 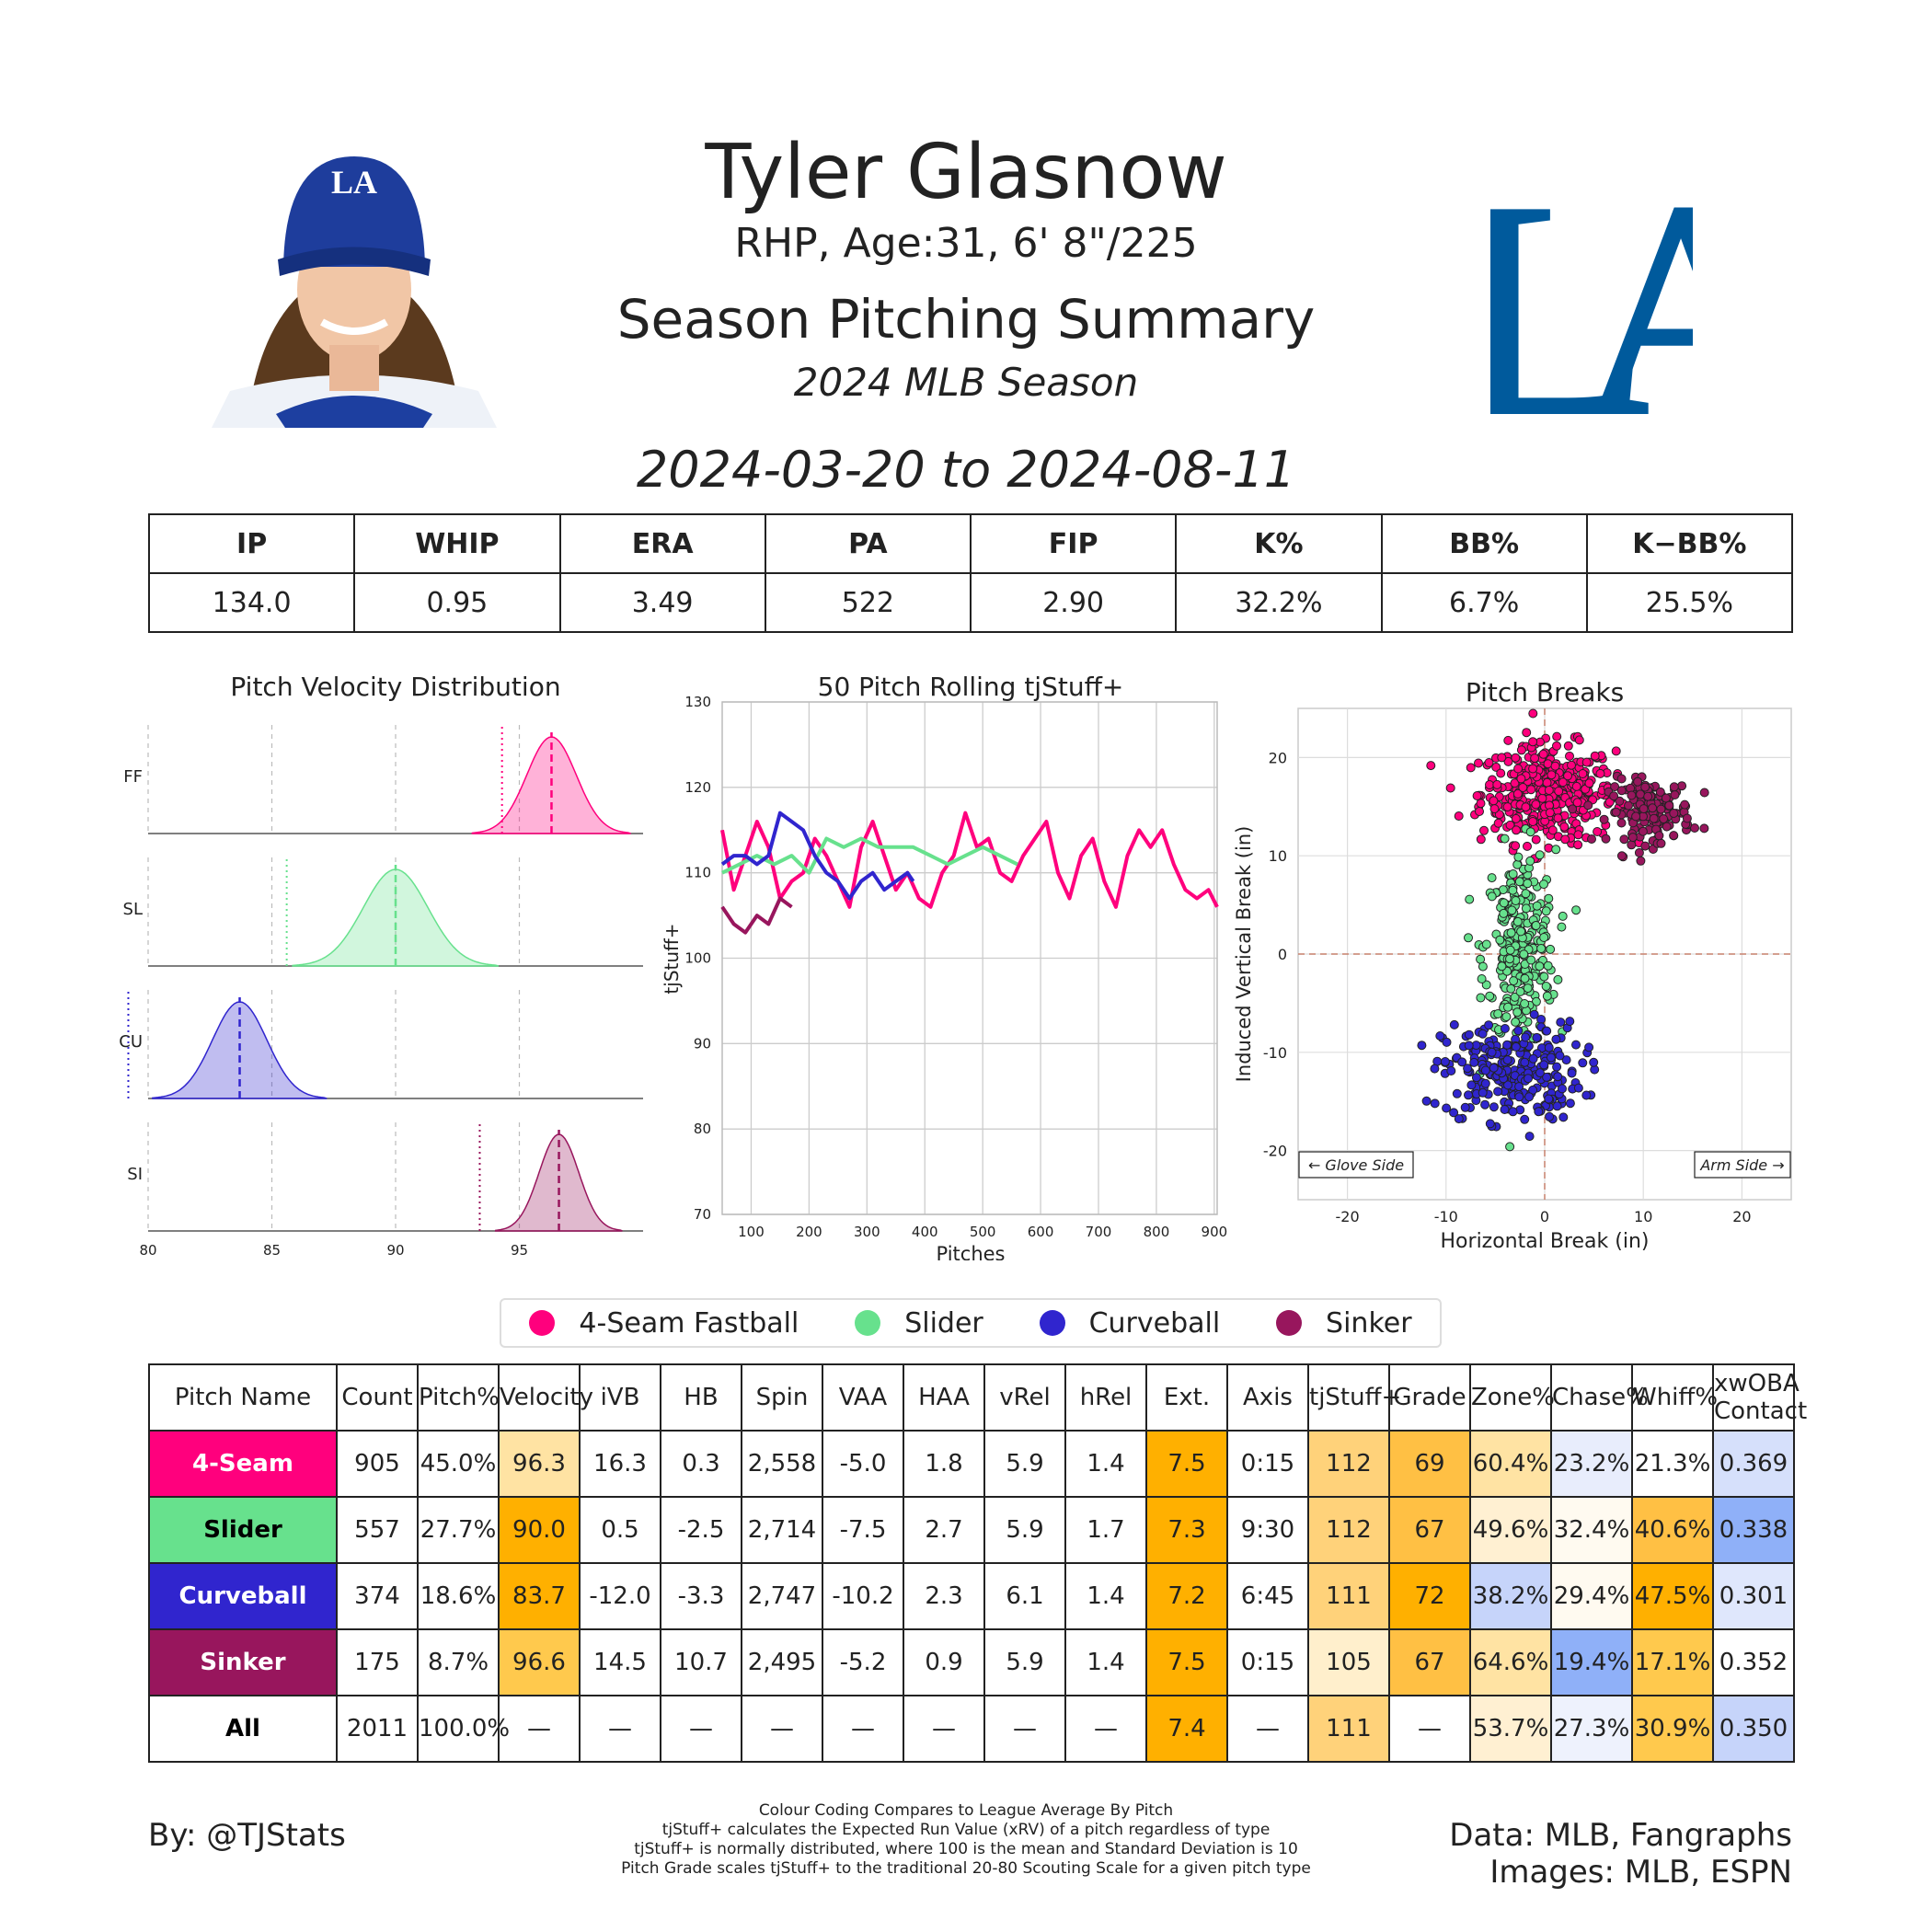 What do you see at coordinates (519, 1250) in the screenshot?
I see `tick-label: 95` at bounding box center [519, 1250].